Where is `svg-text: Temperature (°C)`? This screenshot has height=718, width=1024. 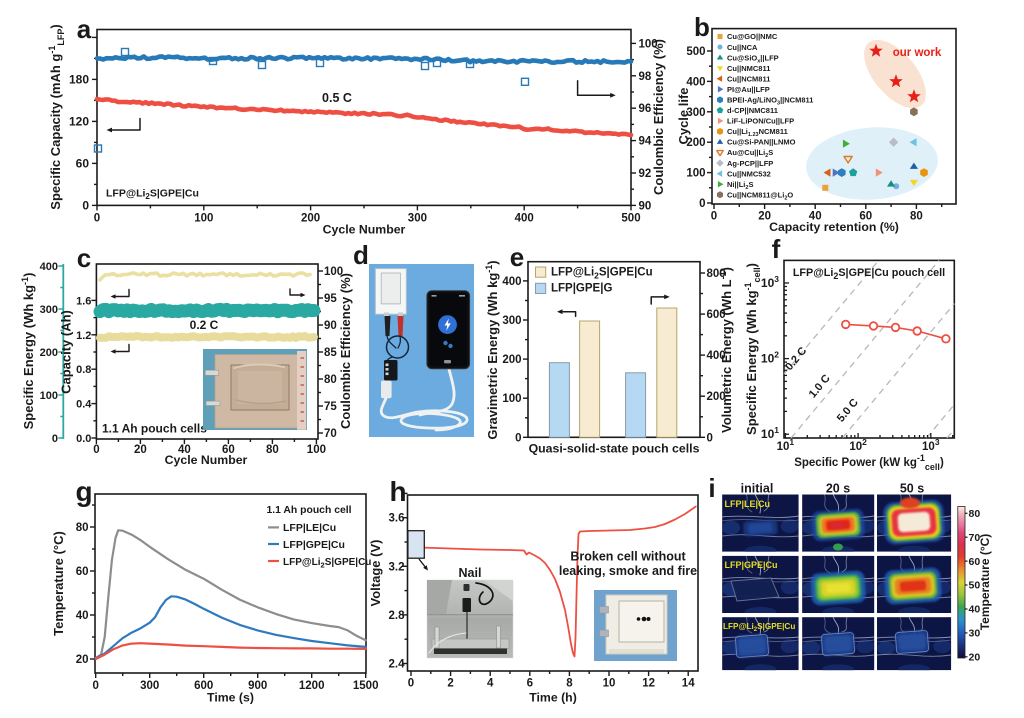 svg-text: Temperature (°C) is located at coordinates (58, 583).